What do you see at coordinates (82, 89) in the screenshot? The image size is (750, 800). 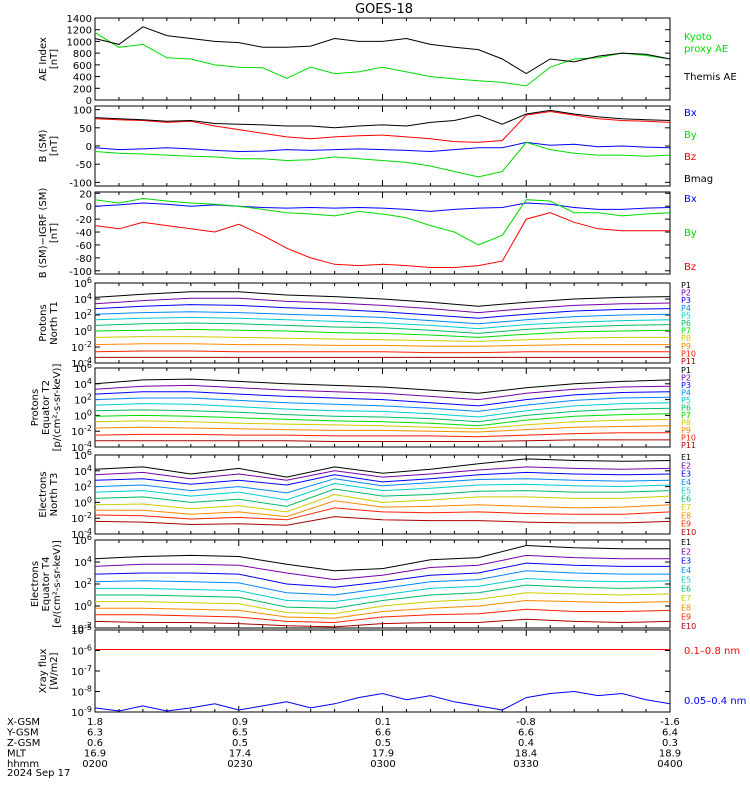 I see `y-tick-label: 200` at bounding box center [82, 89].